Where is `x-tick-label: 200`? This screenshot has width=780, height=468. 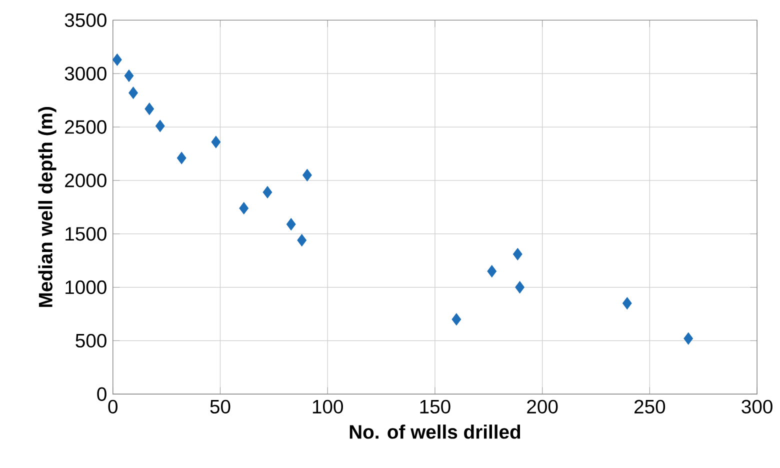 x-tick-label: 200 is located at coordinates (542, 407).